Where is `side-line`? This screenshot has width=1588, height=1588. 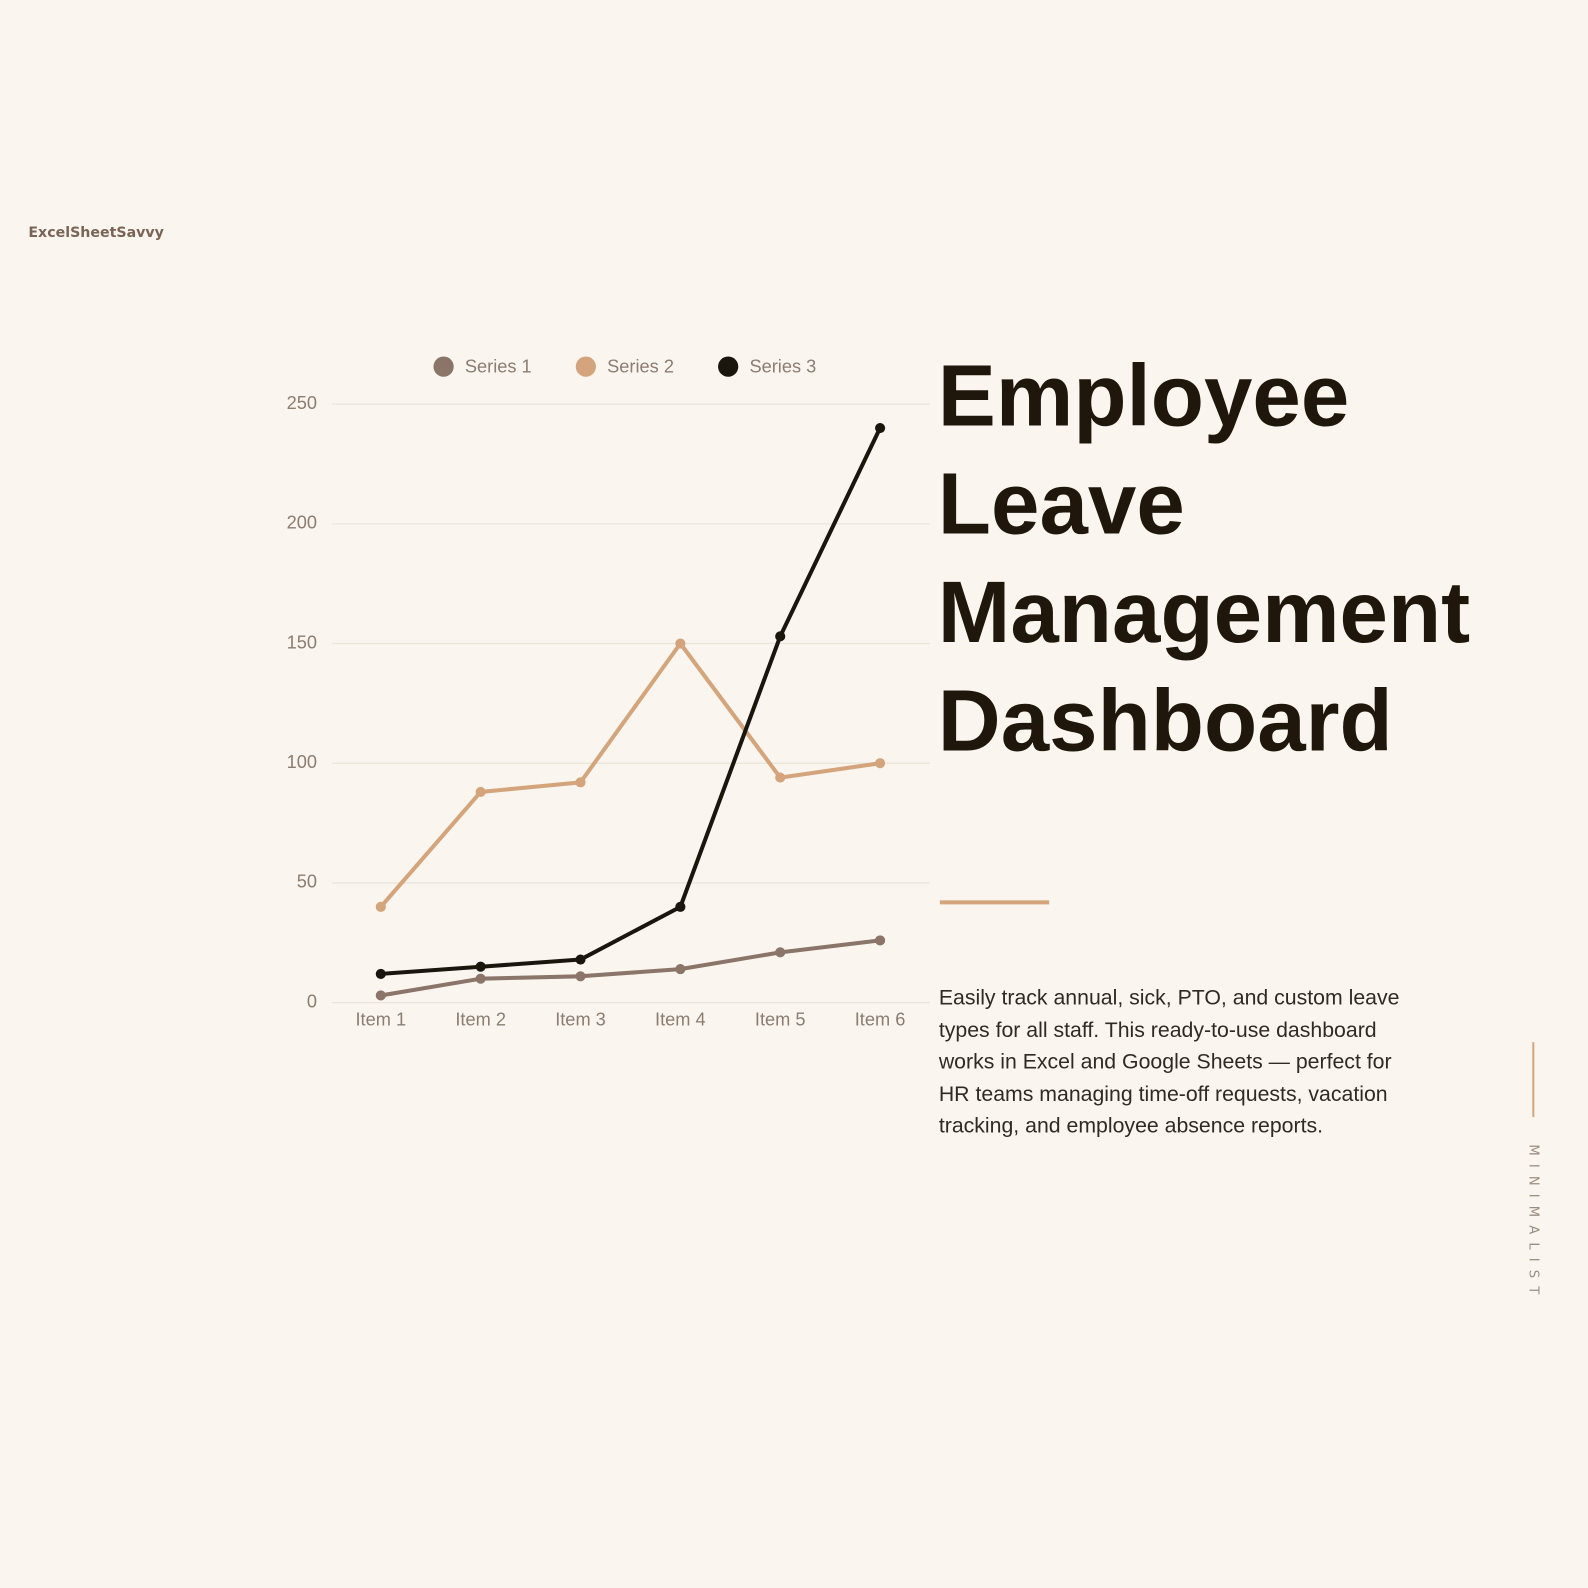
side-line is located at coordinates (1533, 1080).